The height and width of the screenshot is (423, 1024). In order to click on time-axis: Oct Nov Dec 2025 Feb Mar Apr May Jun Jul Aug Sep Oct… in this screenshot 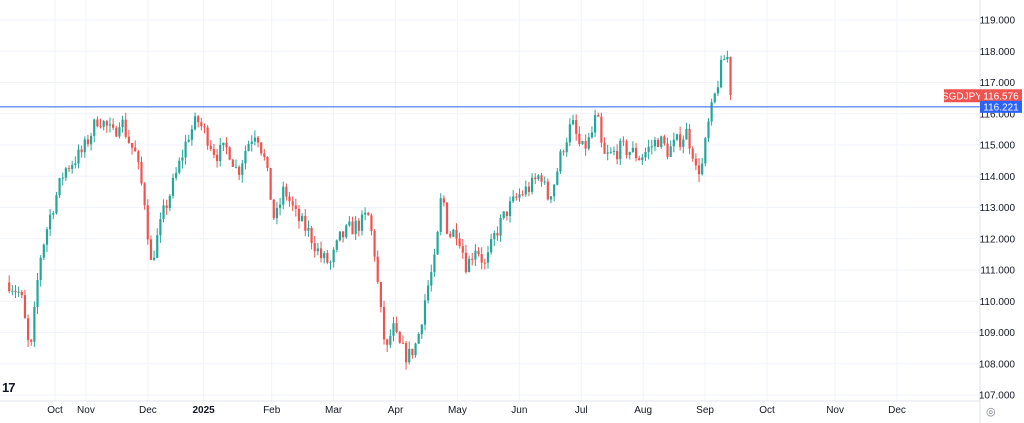, I will do `click(476, 410)`.